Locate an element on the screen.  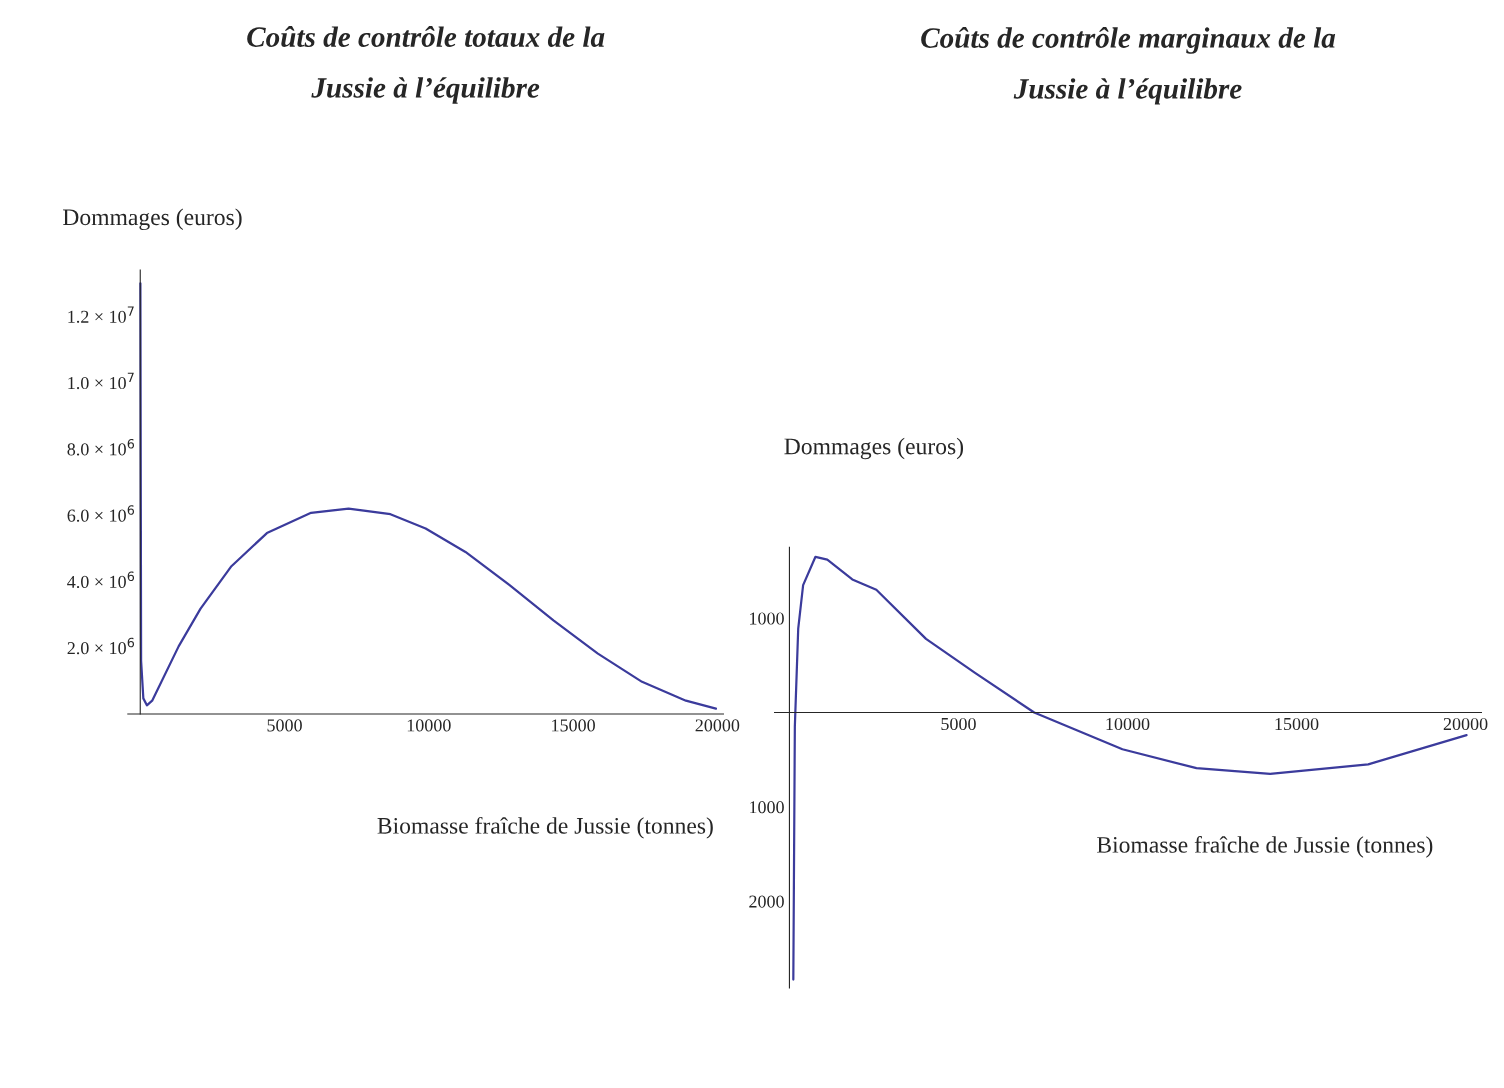
y-tick-label: 6.0 × 10$^{6}$ is located at coordinates (101, 513).